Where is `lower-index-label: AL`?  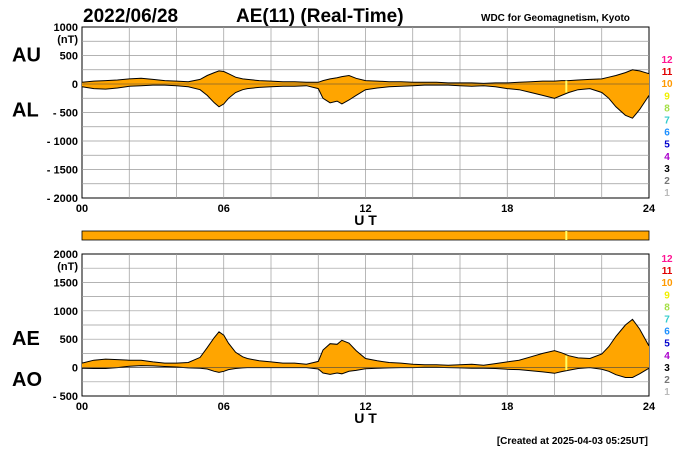
lower-index-label: AL is located at coordinates (25, 111).